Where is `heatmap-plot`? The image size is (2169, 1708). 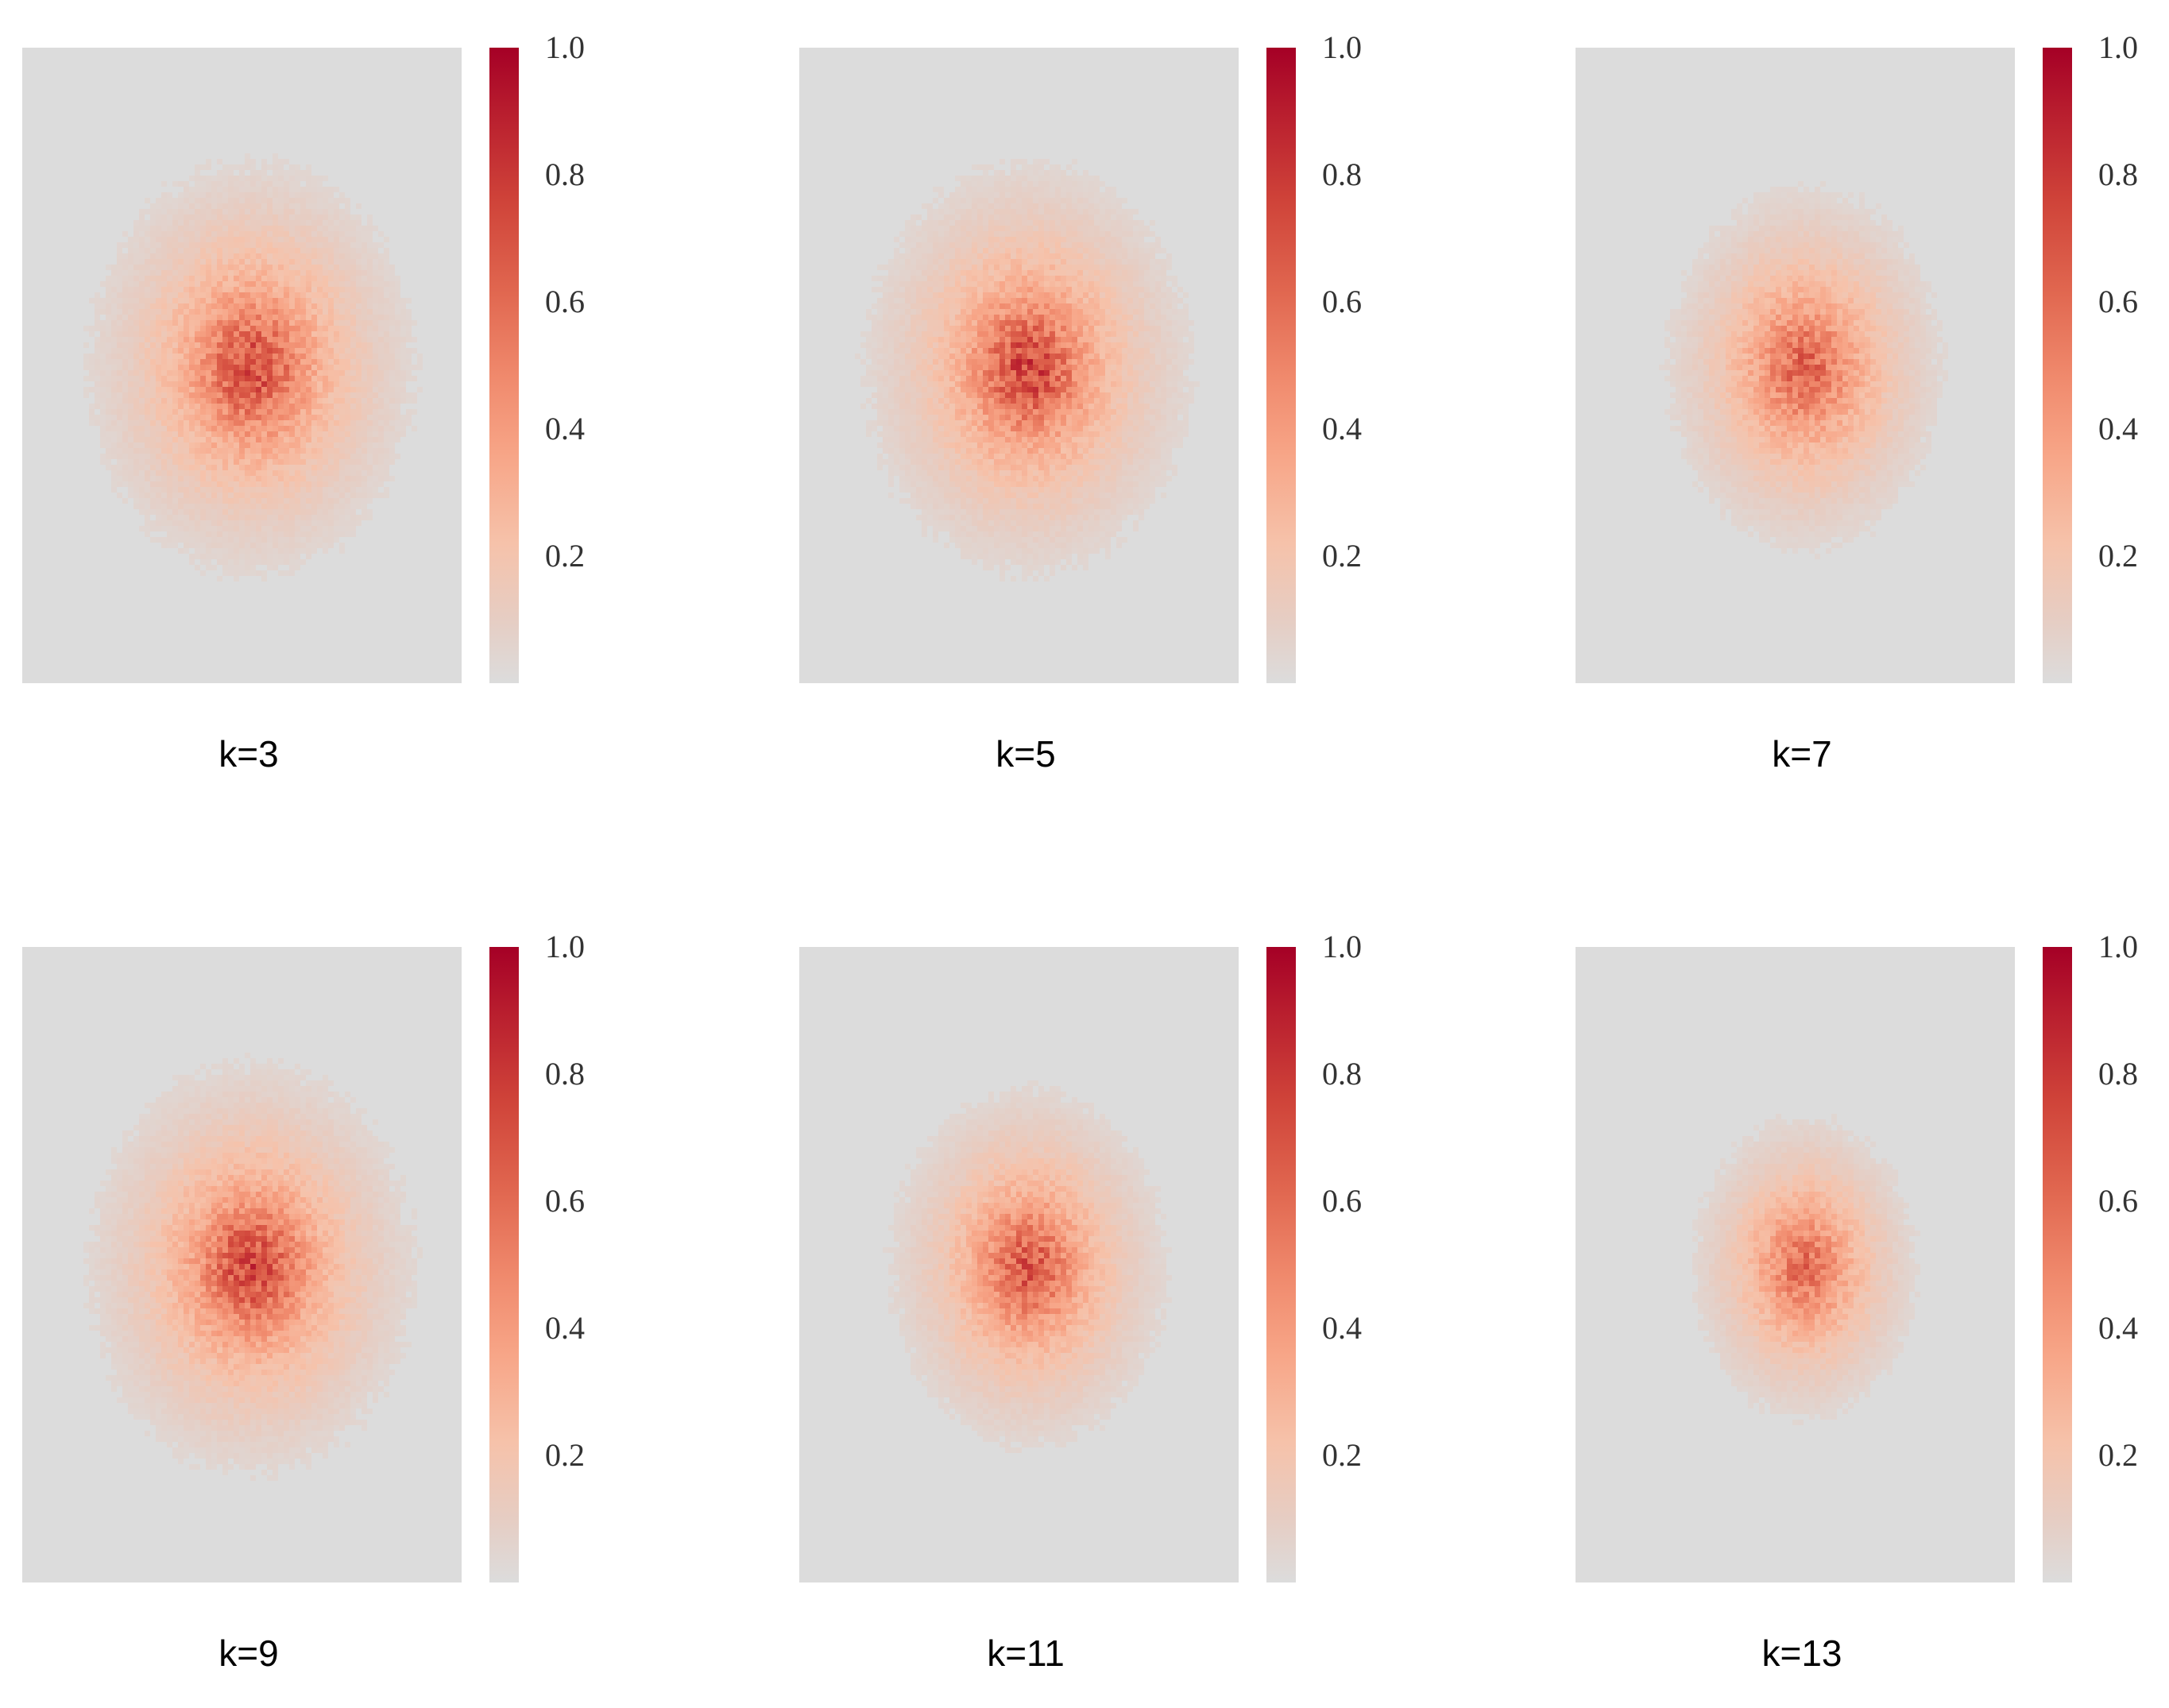
heatmap-plot is located at coordinates (1019, 365).